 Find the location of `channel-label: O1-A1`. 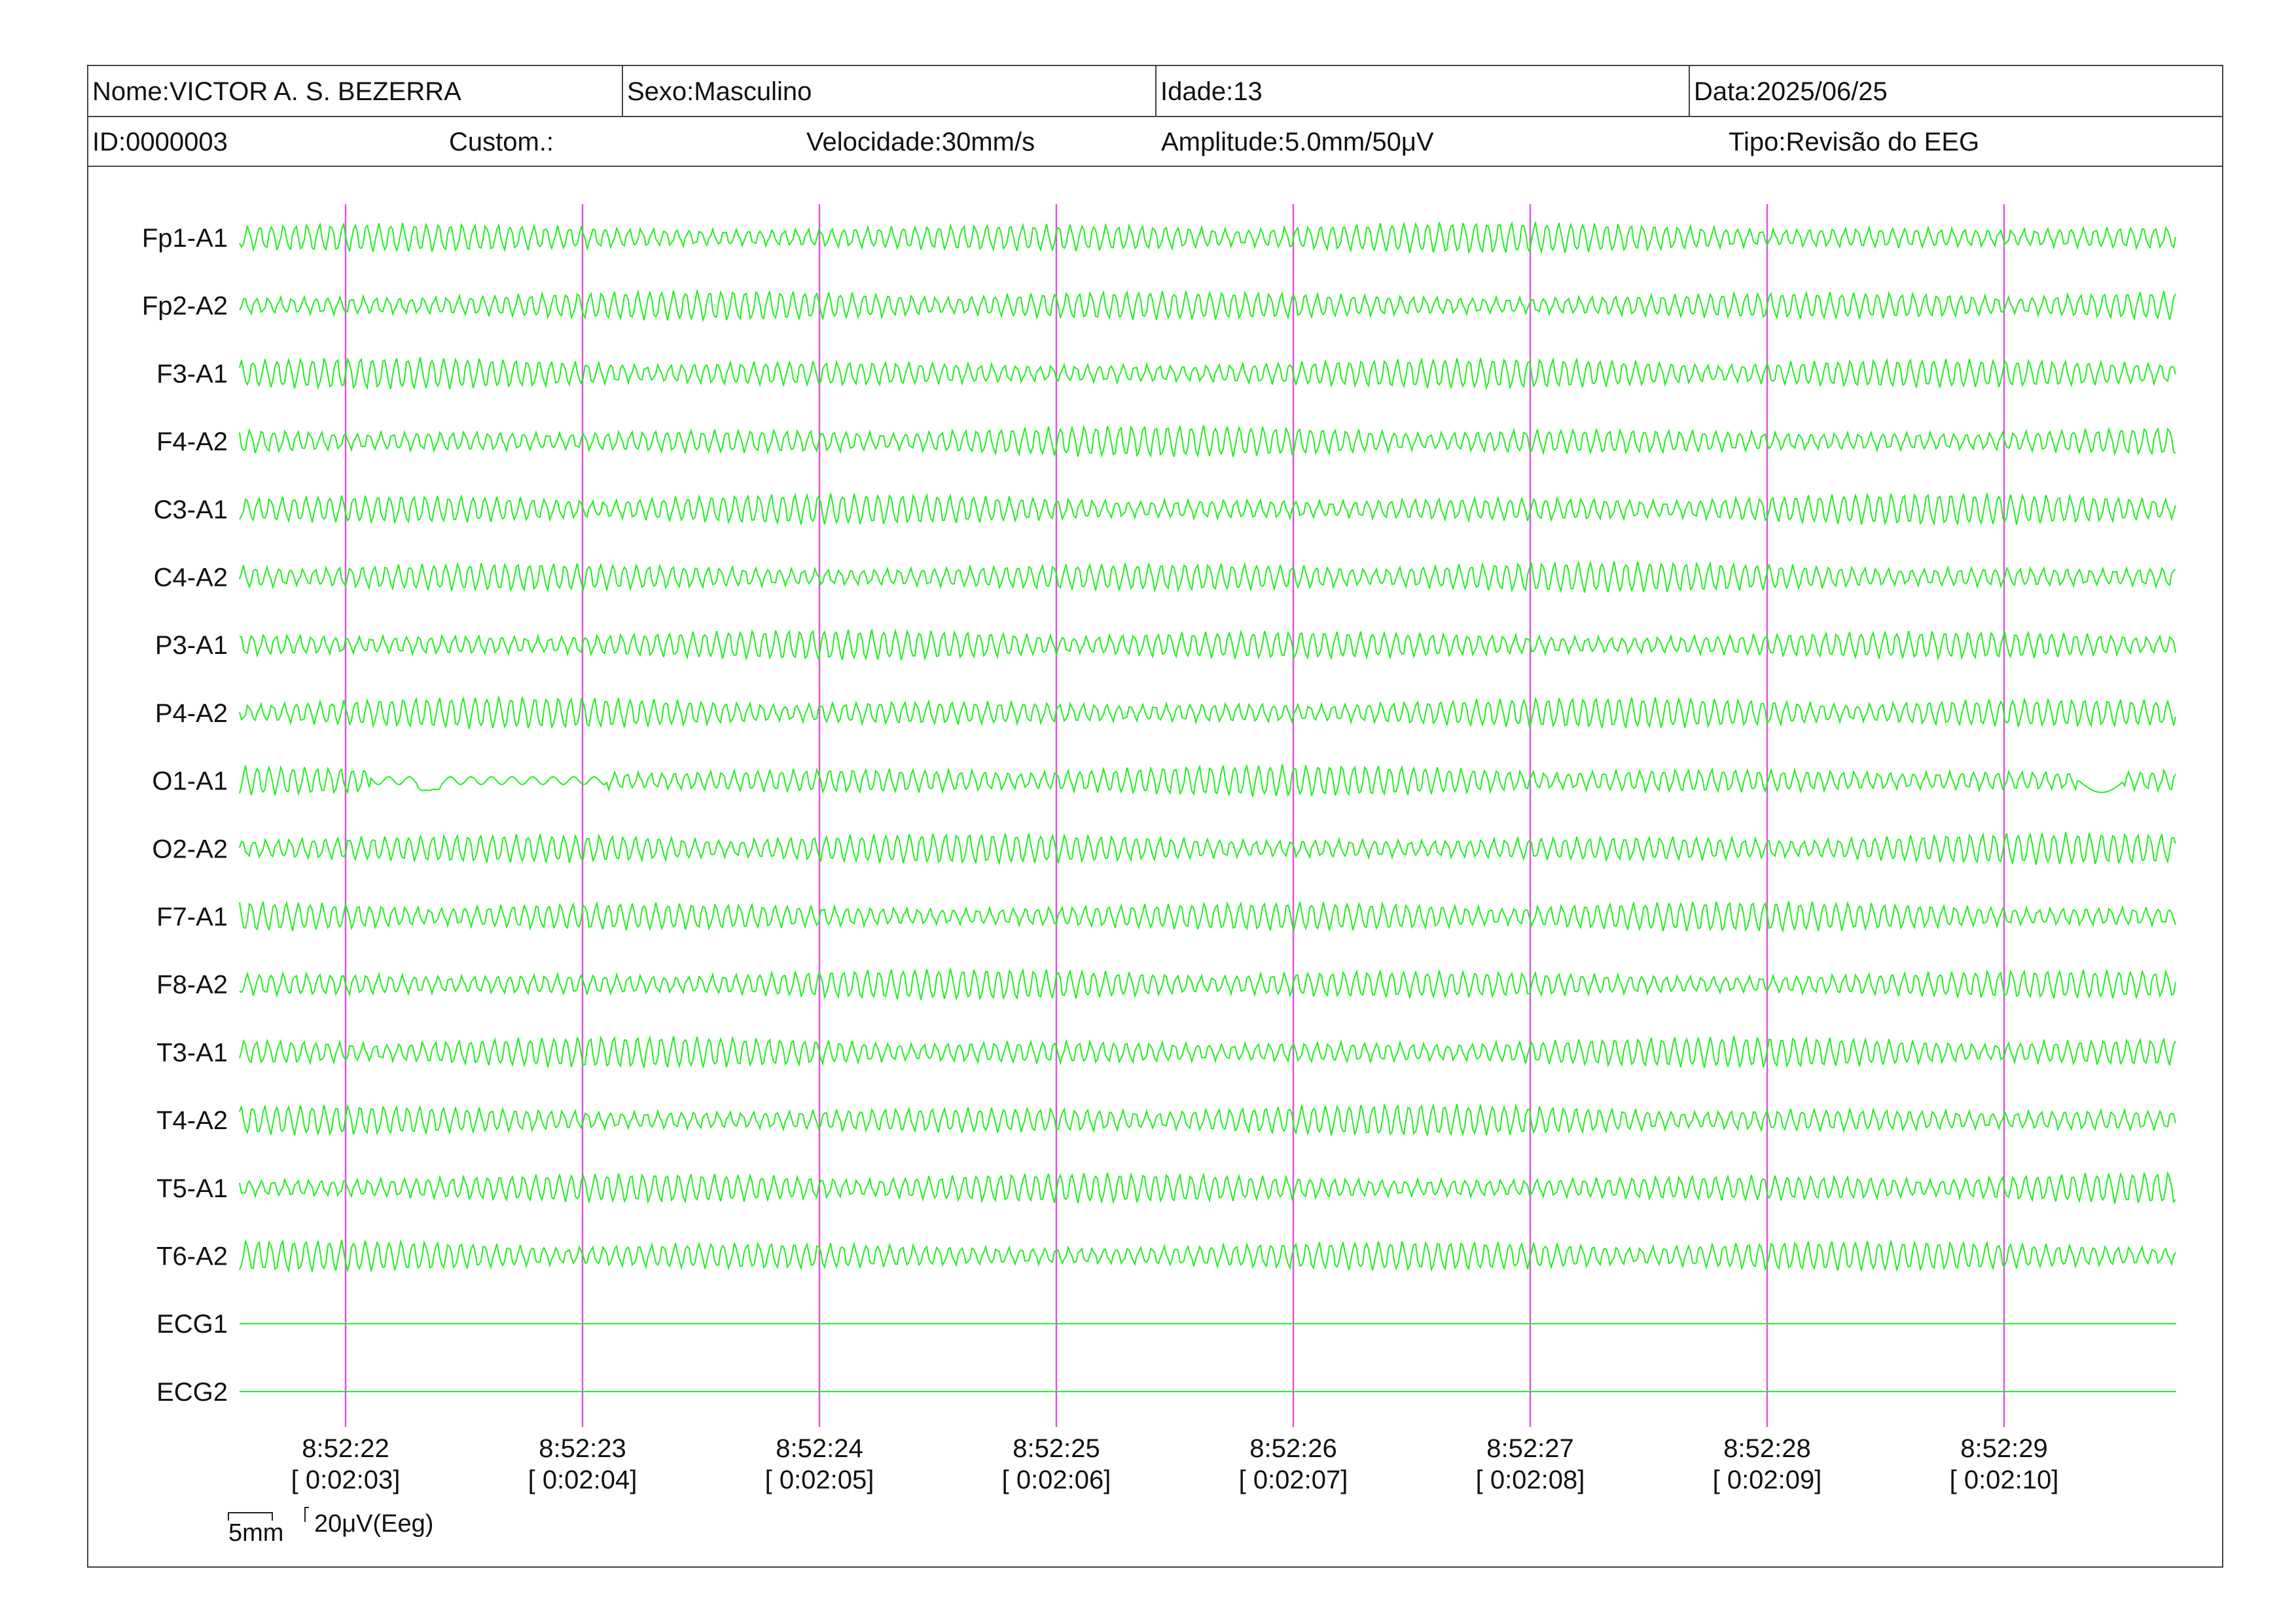

channel-label: O1-A1 is located at coordinates (190, 781).